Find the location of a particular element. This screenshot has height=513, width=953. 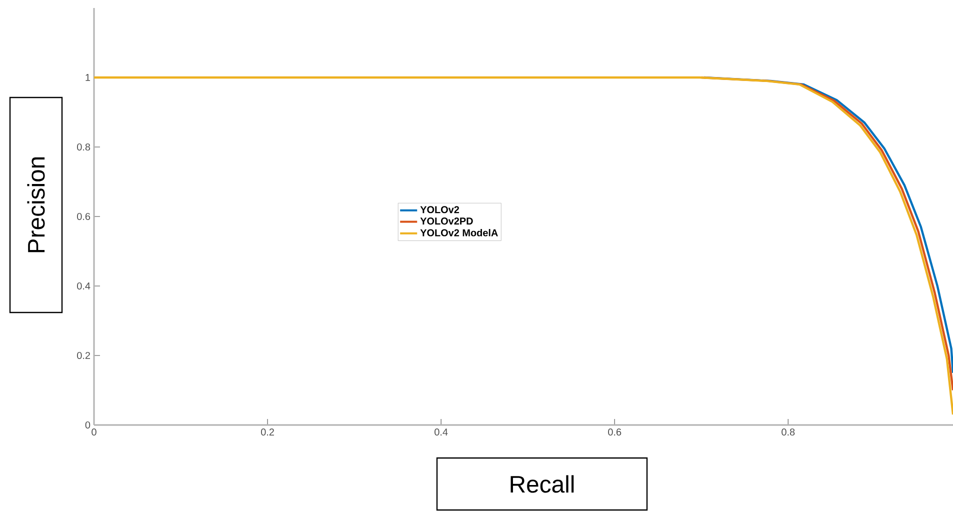

y-tick-label: 0.2 is located at coordinates (83, 356).